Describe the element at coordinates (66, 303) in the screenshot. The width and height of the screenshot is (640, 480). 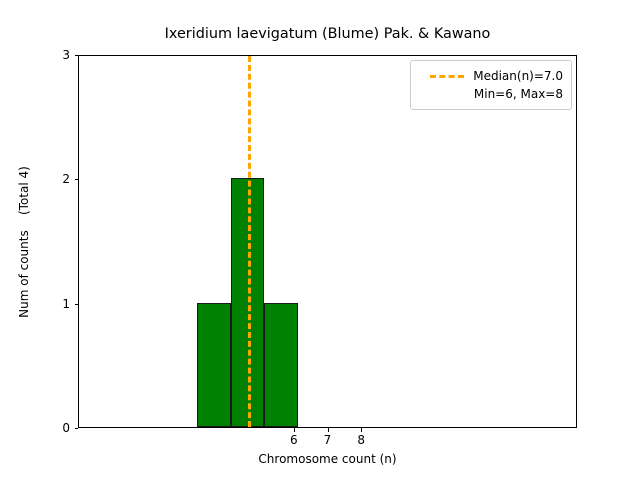
I see `y-tick-label-1: 1` at that location.